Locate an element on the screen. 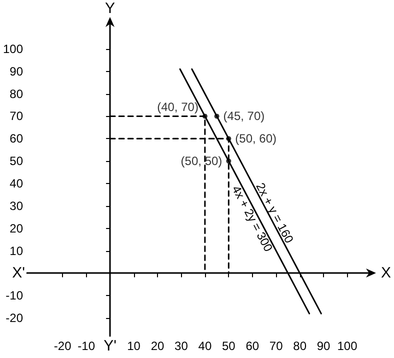 This screenshot has height=358, width=394. y-tick-label: 10 is located at coordinates (17, 251).